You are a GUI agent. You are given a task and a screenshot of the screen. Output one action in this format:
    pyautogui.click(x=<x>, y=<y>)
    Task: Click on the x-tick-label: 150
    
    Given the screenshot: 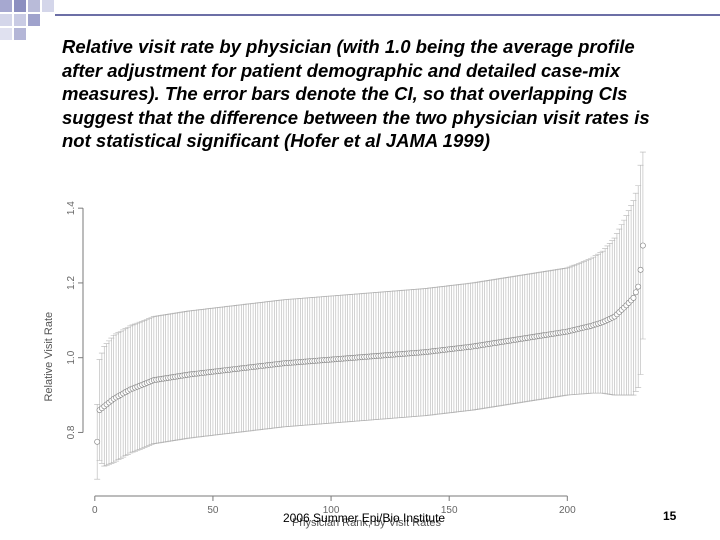 What is the action you would take?
    pyautogui.click(x=449, y=510)
    